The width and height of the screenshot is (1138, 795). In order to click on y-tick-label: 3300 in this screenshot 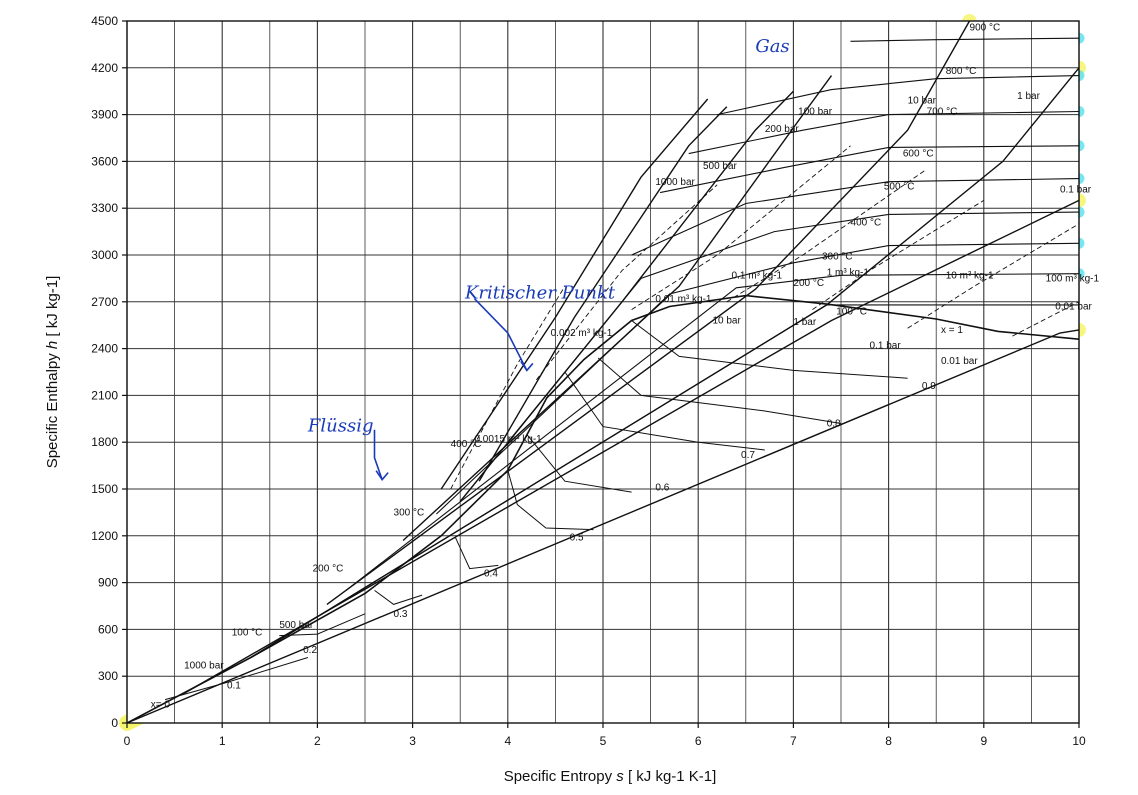, I will do `click(104, 208)`.